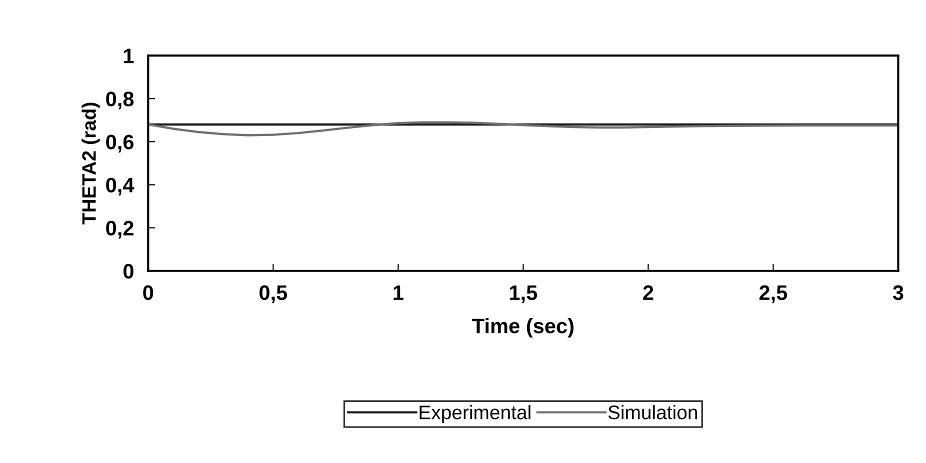 Image resolution: width=926 pixels, height=463 pixels. Describe the element at coordinates (524, 295) in the screenshot. I see `x-tick-label: 1,5` at that location.